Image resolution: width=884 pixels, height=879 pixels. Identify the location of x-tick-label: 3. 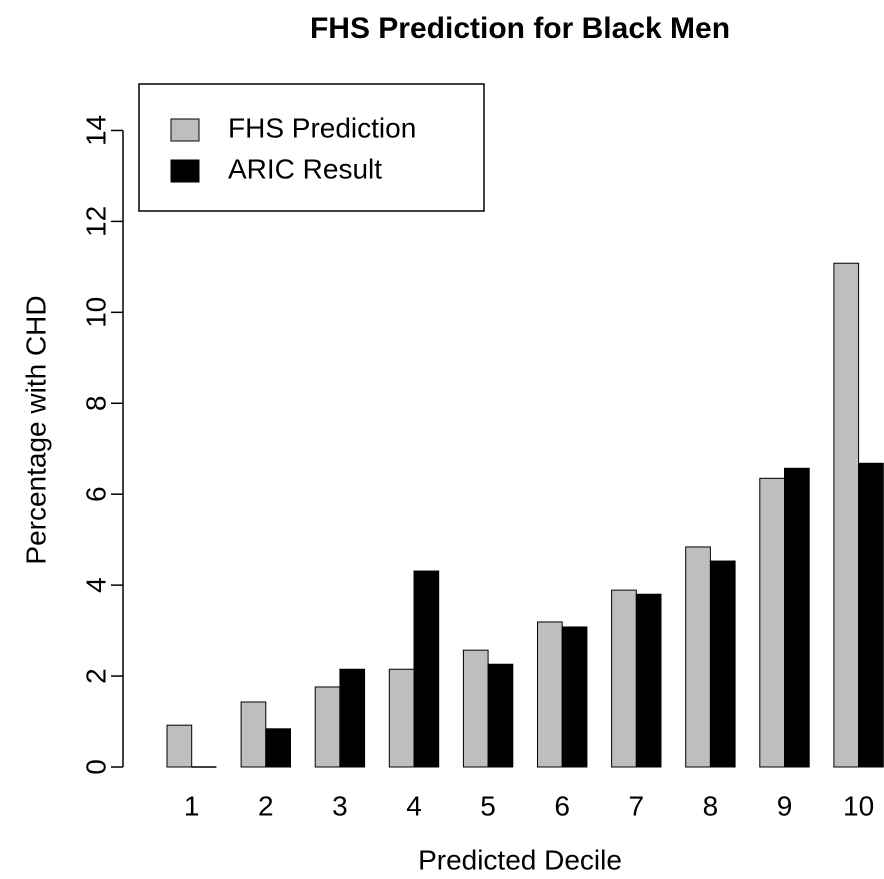
(340, 805).